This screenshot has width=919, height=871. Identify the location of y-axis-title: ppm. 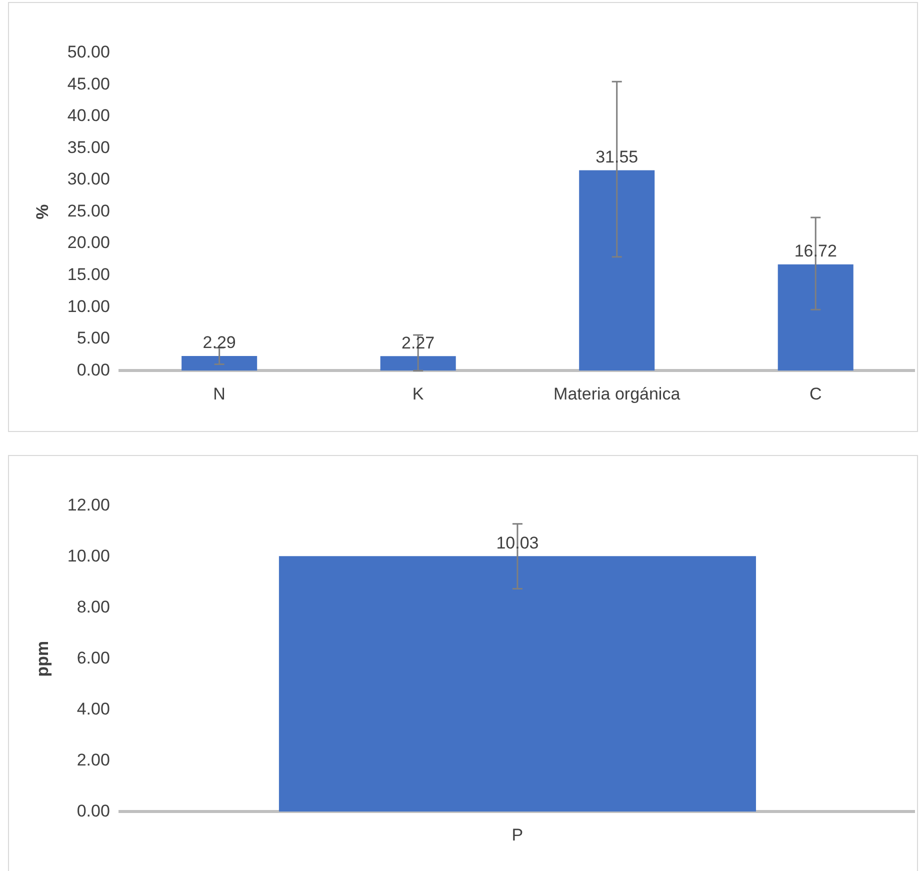
(42, 658).